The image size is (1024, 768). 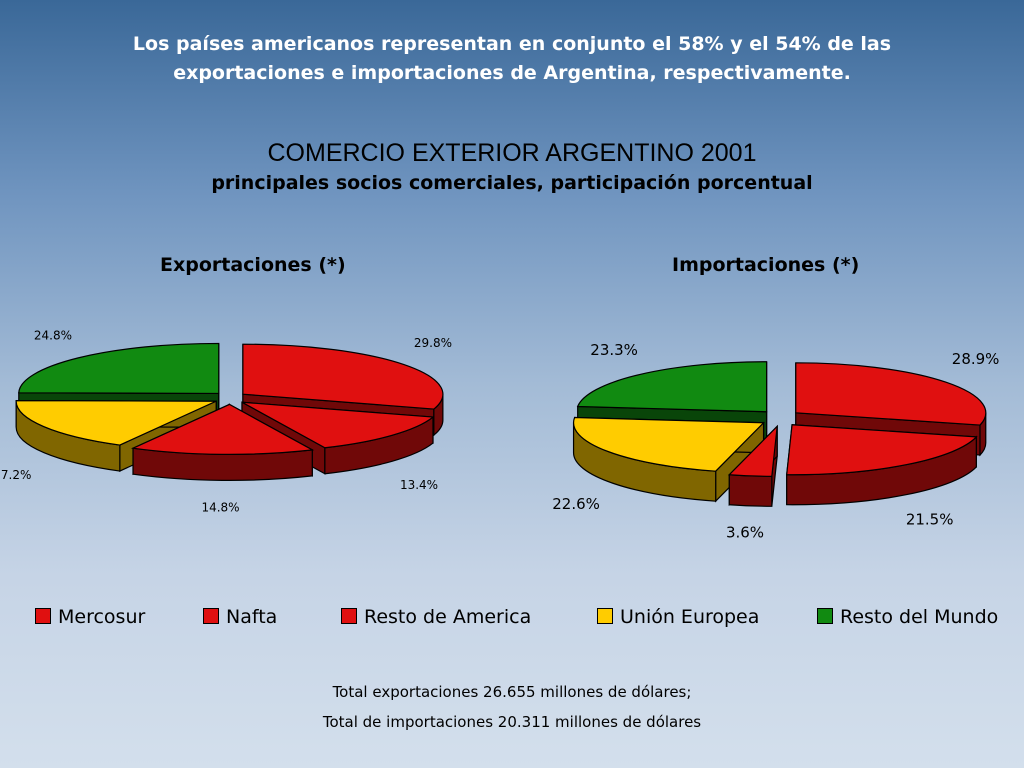 I want to click on legend-swatch-union-europea, so click(x=605, y=616).